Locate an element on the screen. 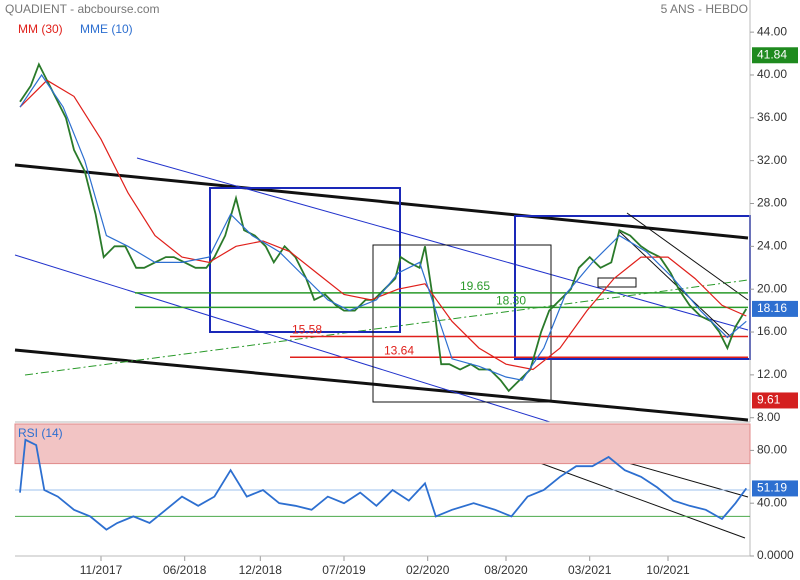 The width and height of the screenshot is (800, 580). y-tick-label: 16.00 is located at coordinates (772, 331).